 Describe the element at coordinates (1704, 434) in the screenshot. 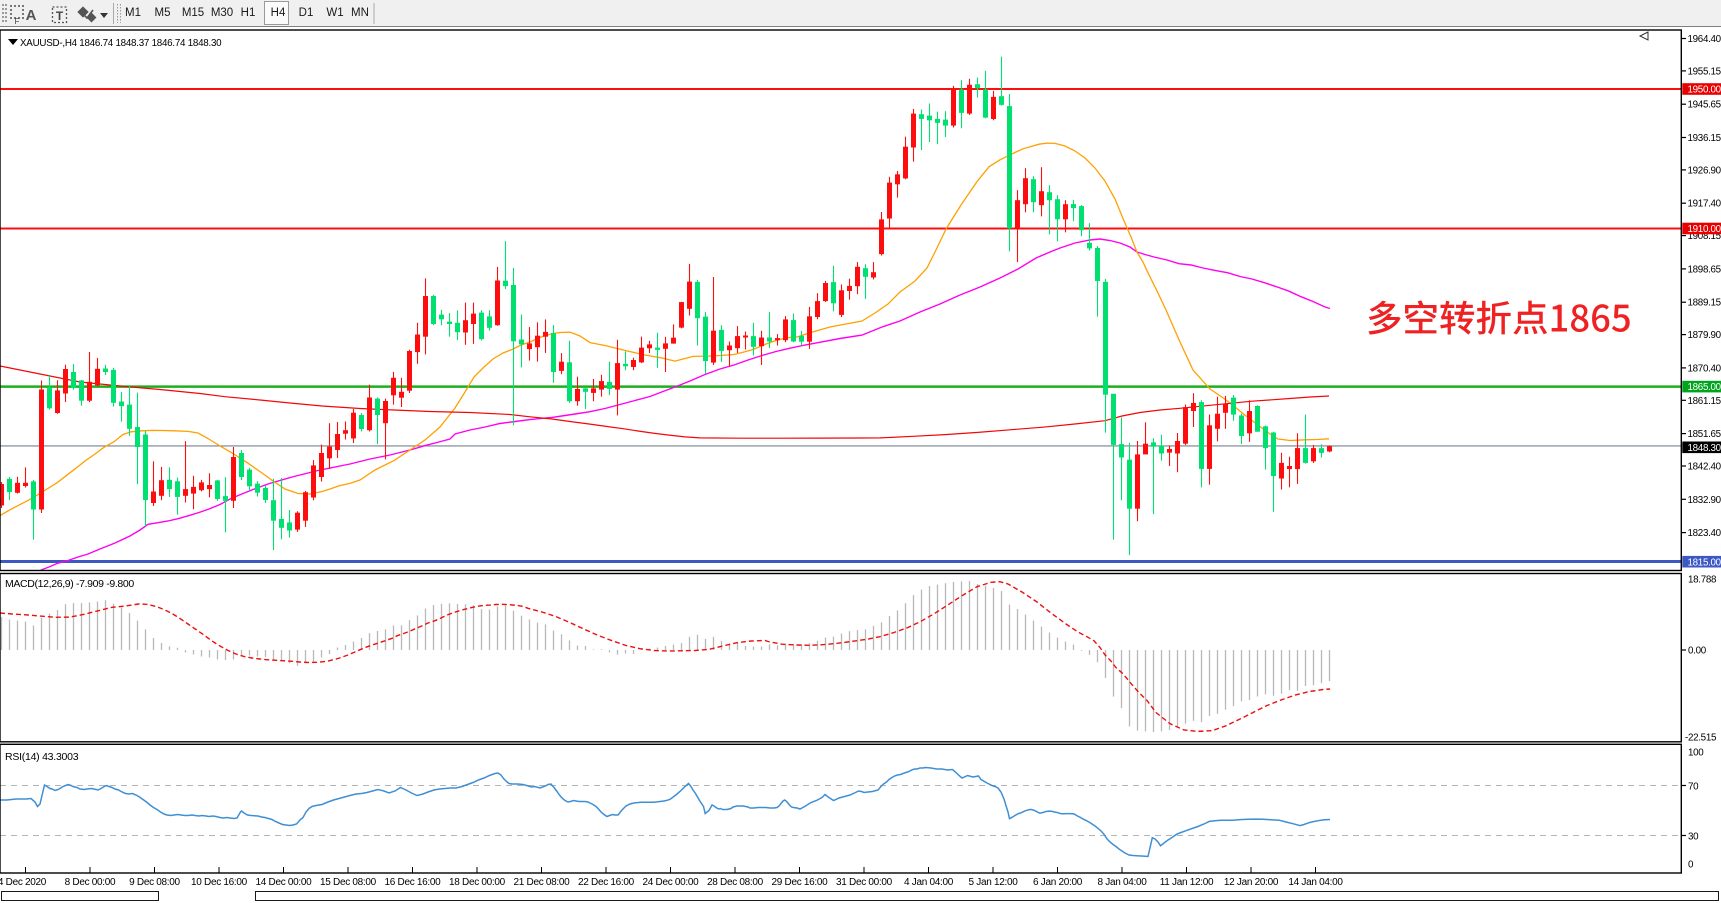

I see `svg-text: 1851.65` at that location.